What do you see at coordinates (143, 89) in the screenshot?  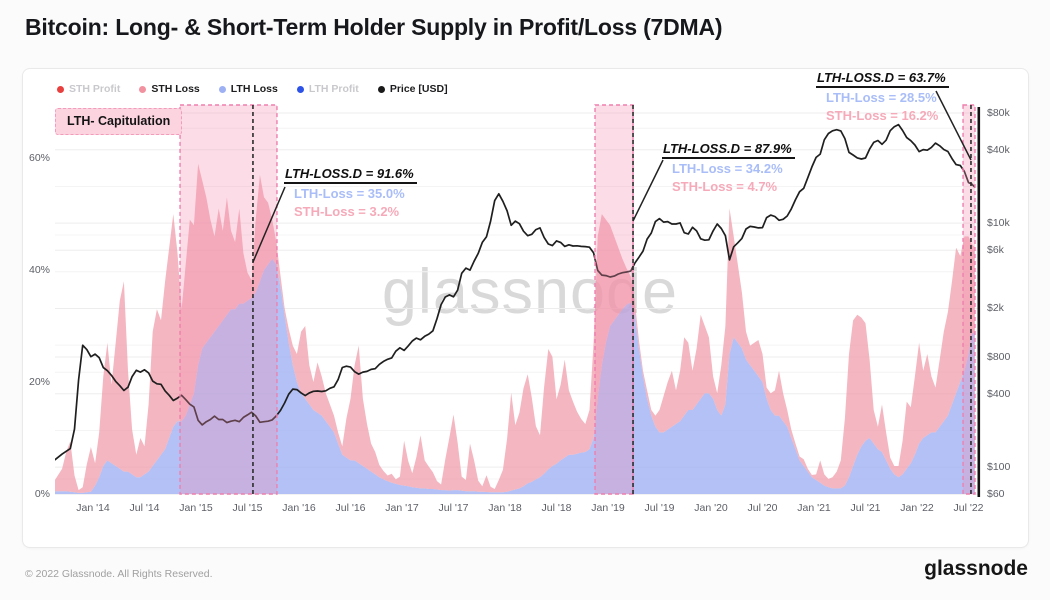 I see `legend-dot-sth-loss` at bounding box center [143, 89].